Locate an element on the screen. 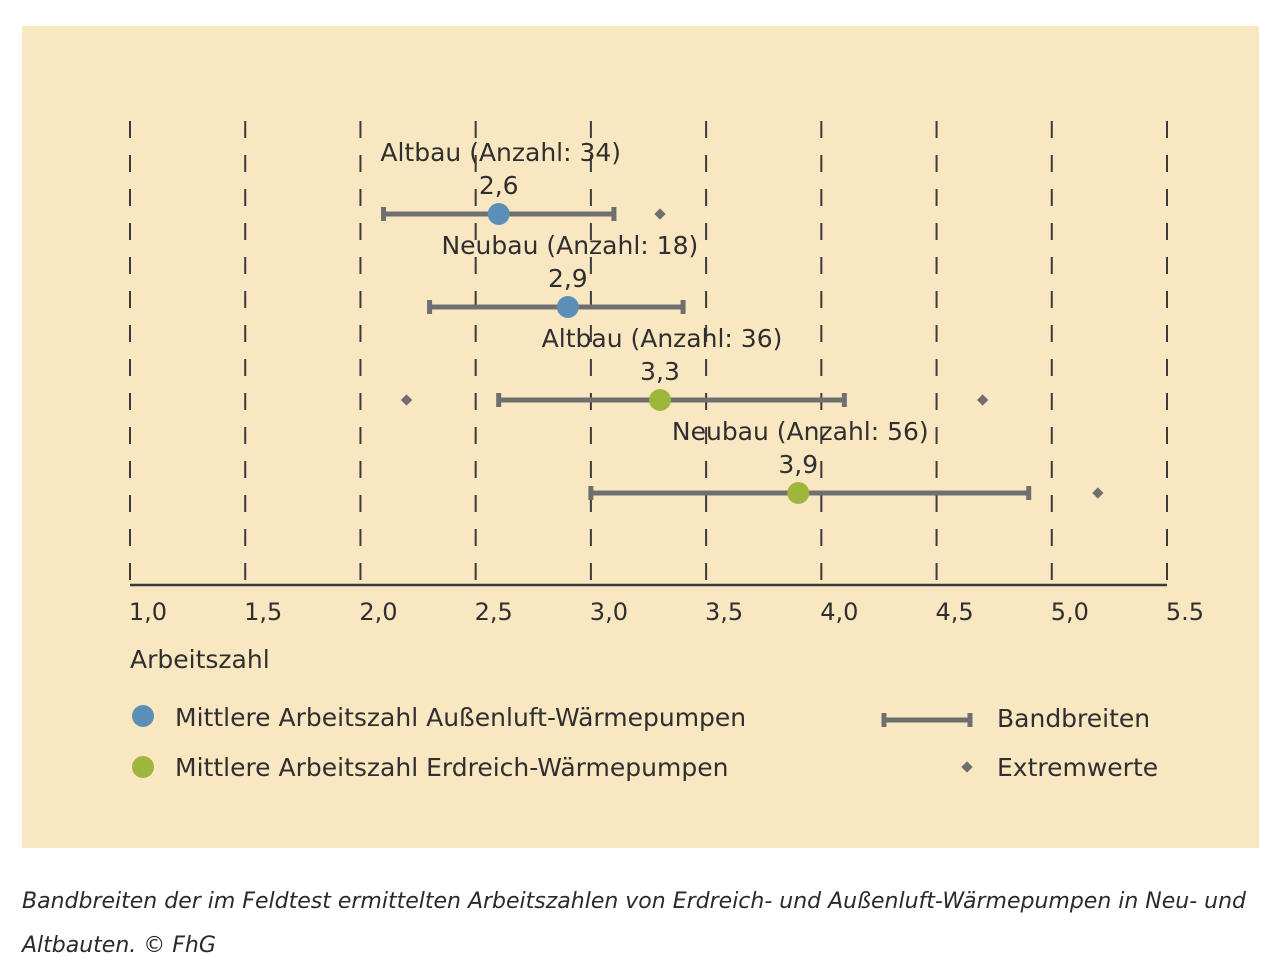  legend-swatch-erdreich is located at coordinates (143, 767).